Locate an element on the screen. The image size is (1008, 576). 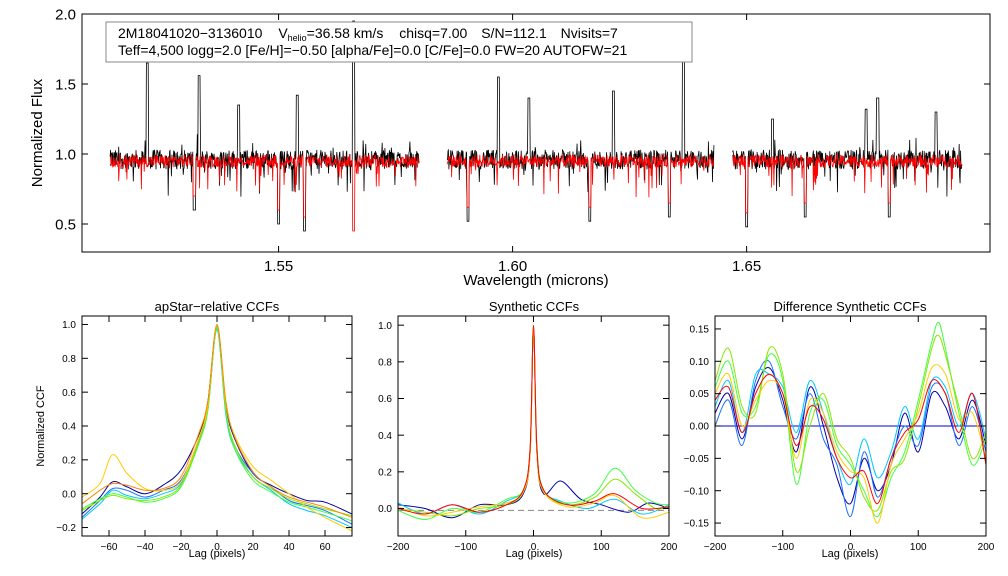
spec0-ytick-label: 2.0 is located at coordinates (65, 14).